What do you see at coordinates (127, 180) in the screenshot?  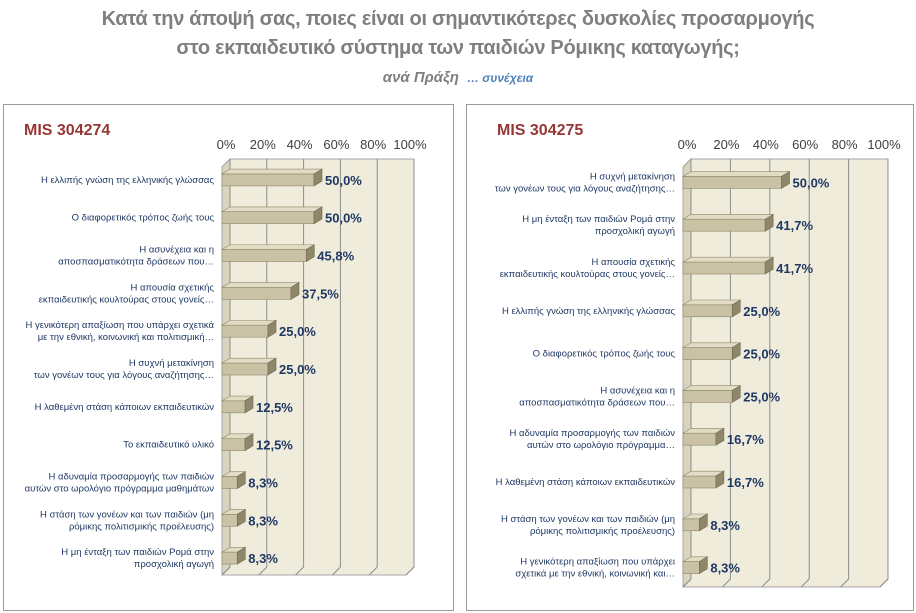 I see `category-label: Η ελλιπής γνώση της ελληνικής γλώσσας` at bounding box center [127, 180].